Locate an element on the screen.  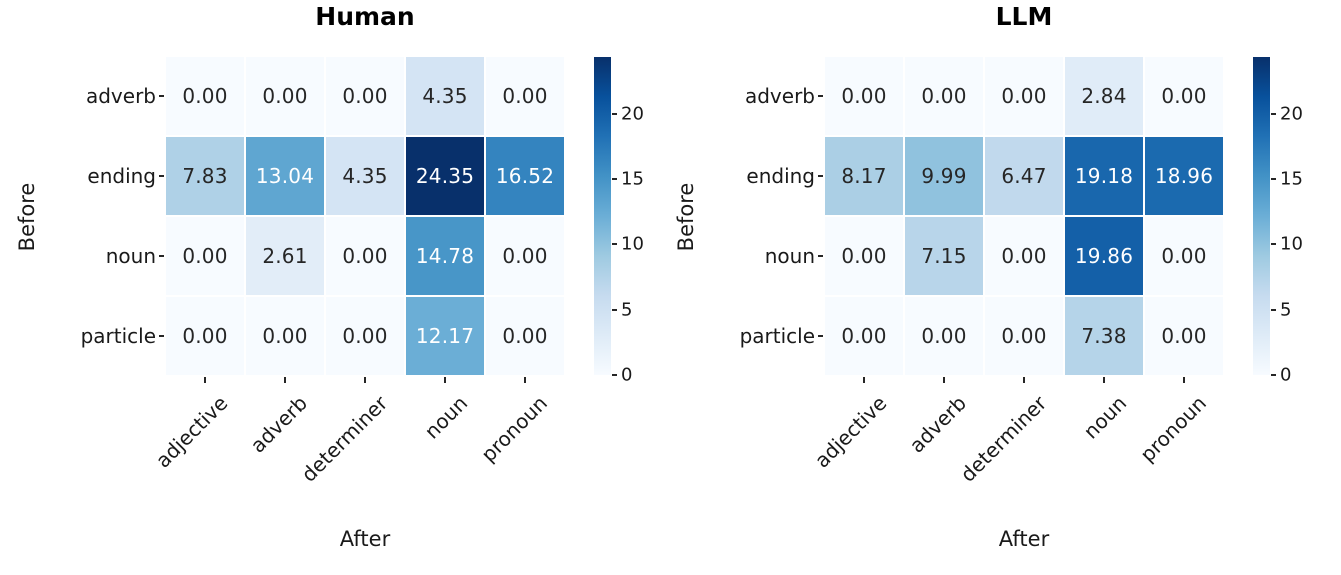
heatmap-cell: 8.17 is located at coordinates (864, 176).